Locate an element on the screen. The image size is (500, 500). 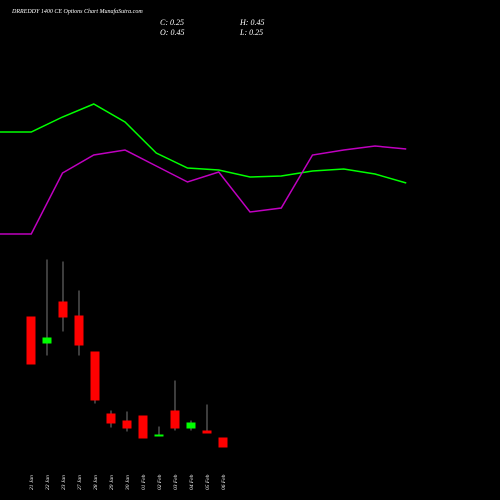
x-tick-label: 30 Jan is located at coordinates (128, 483).